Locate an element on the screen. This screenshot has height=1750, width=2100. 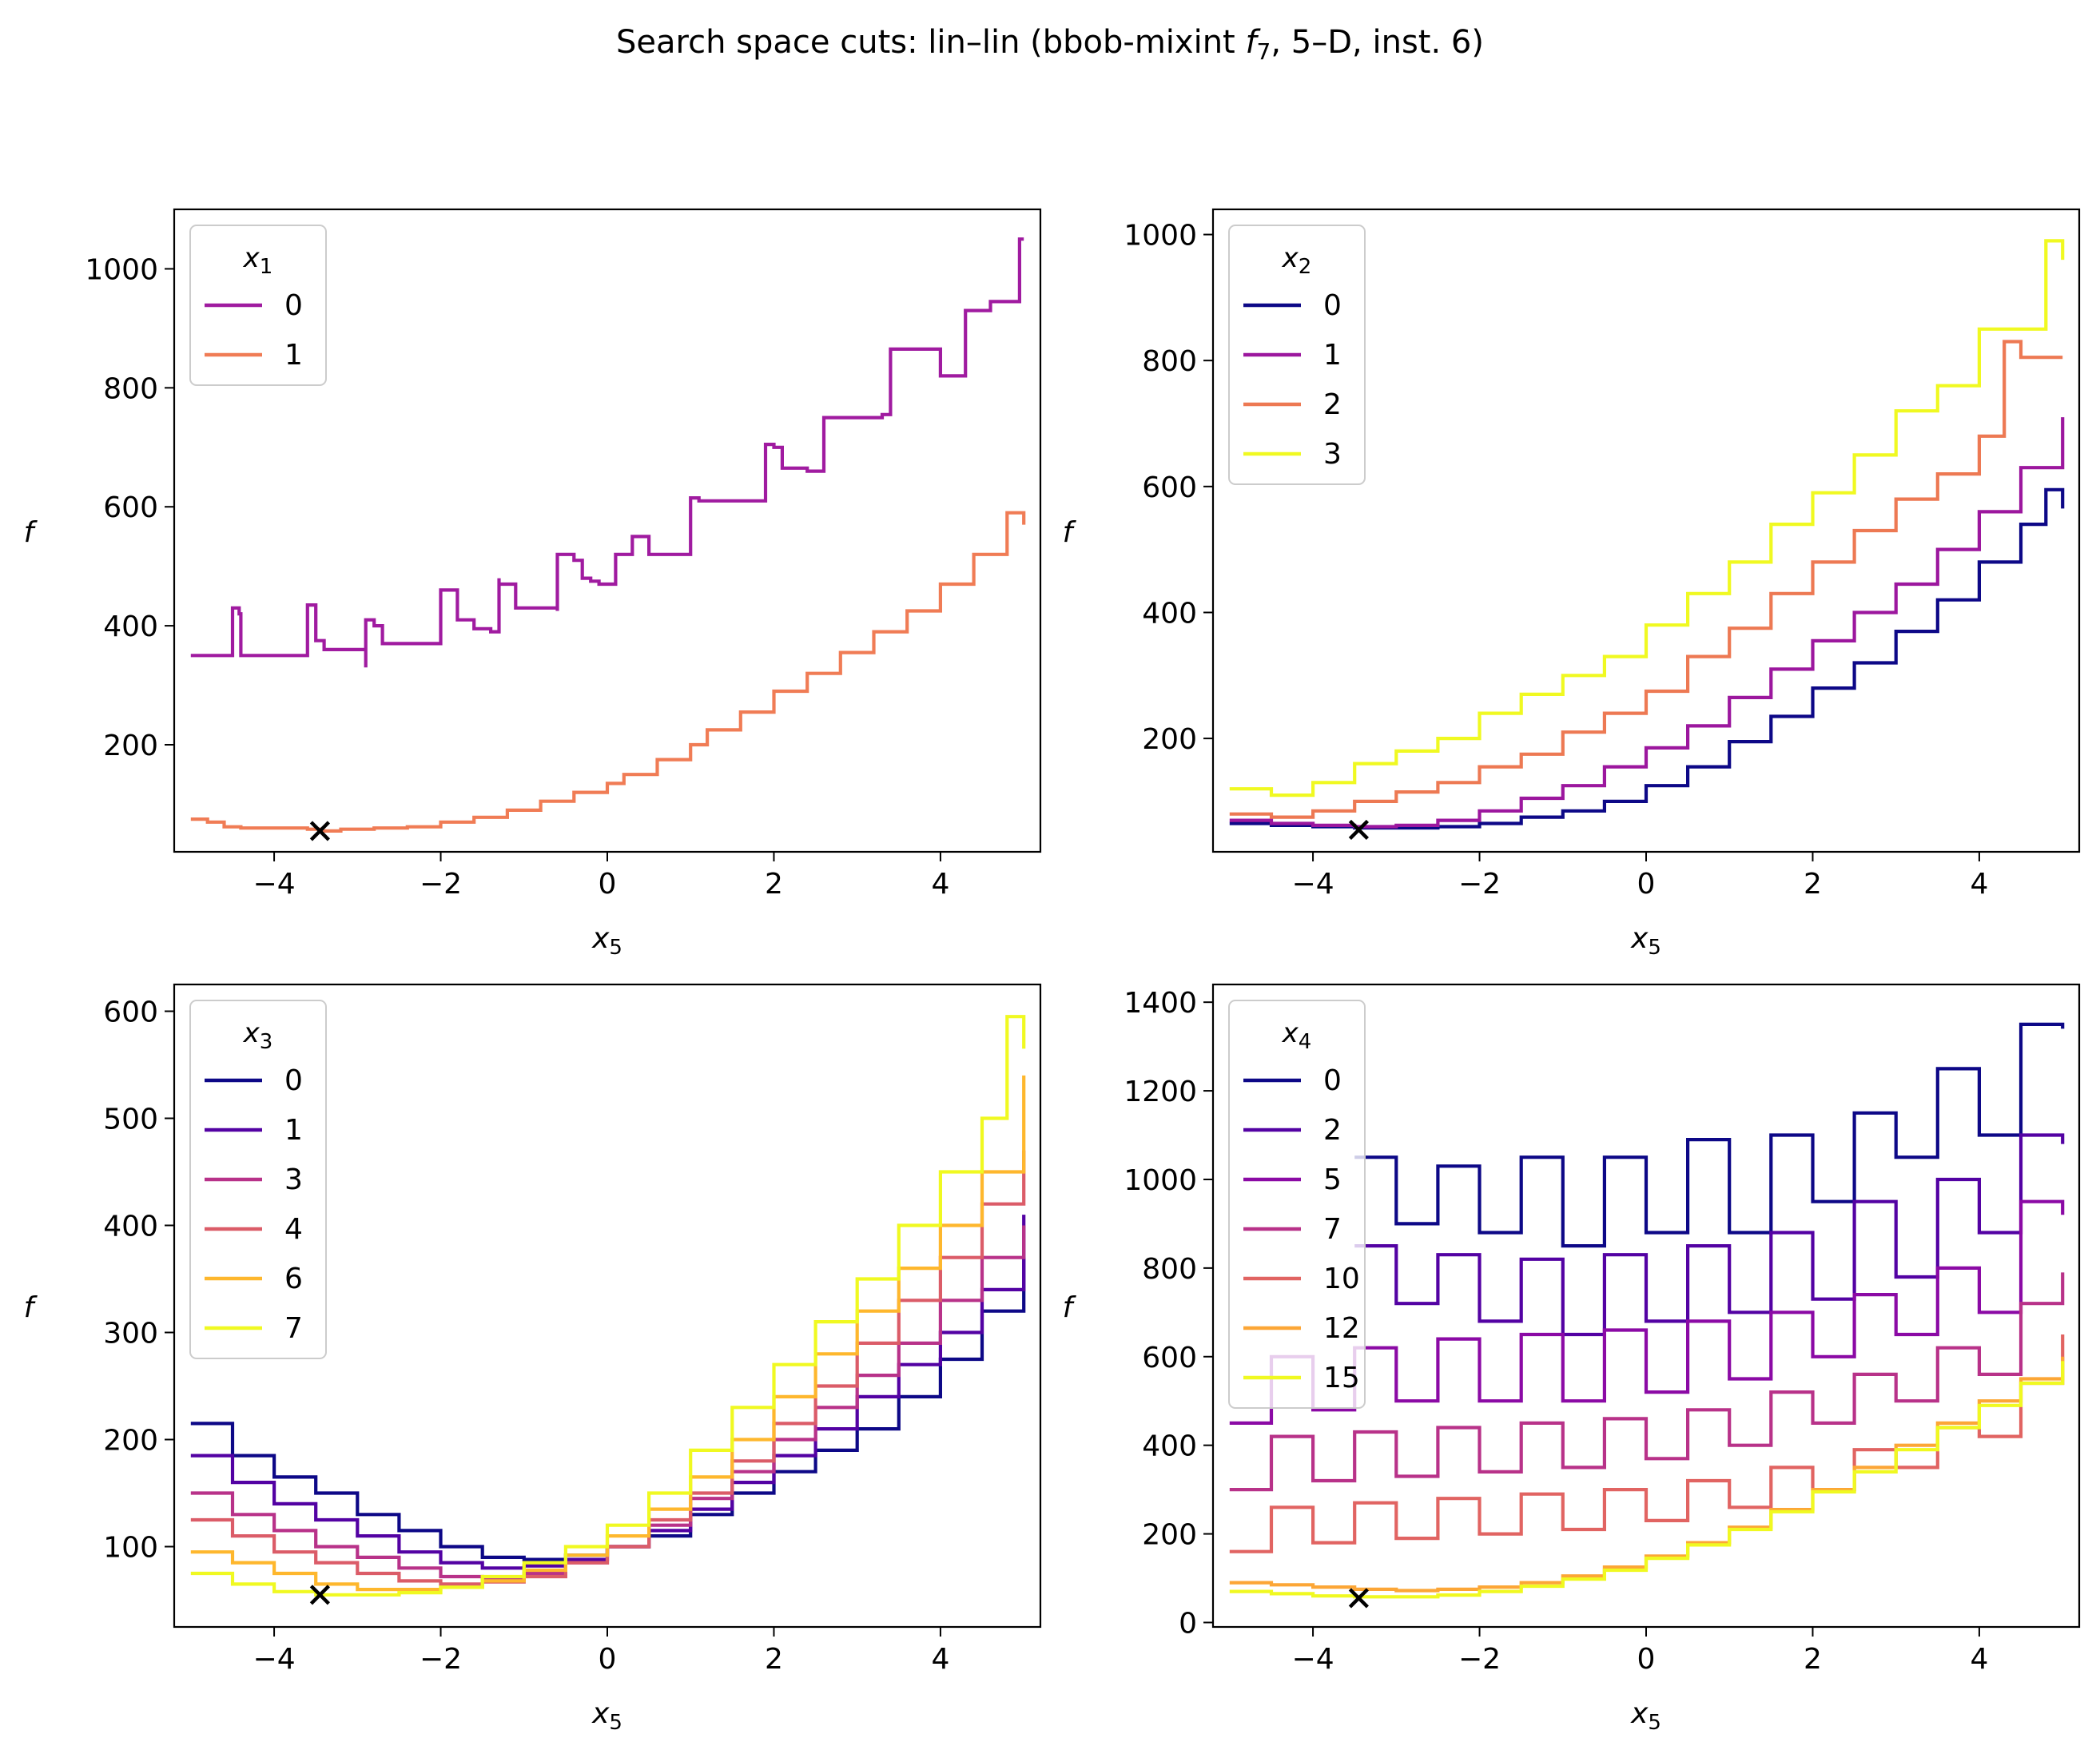
legend: x2 0 1 2 3 is located at coordinates (1297, 355).